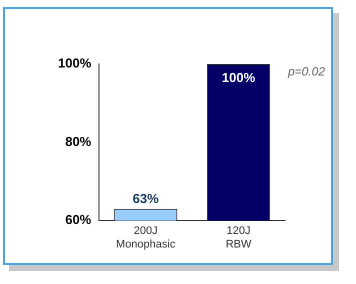 The width and height of the screenshot is (356, 284). Describe the element at coordinates (146, 237) in the screenshot. I see `x-tick-label: 200J Monophasic` at that location.